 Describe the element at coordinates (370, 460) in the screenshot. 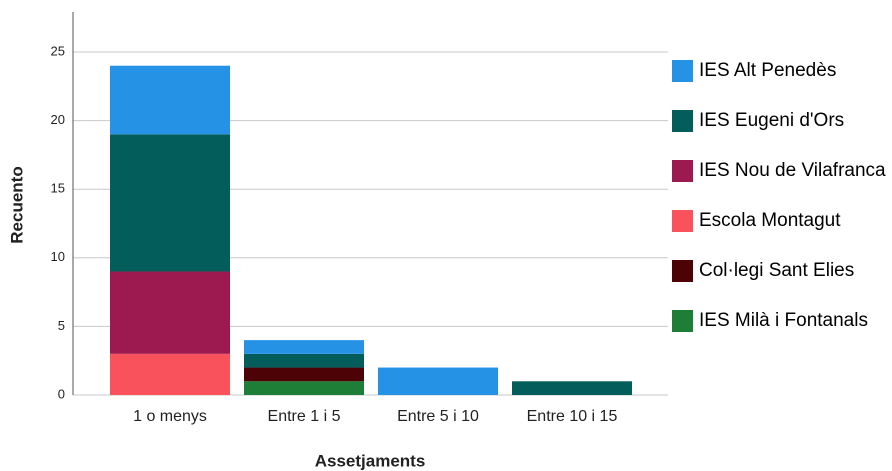

I see `x-axis-title: Assetjaments` at that location.